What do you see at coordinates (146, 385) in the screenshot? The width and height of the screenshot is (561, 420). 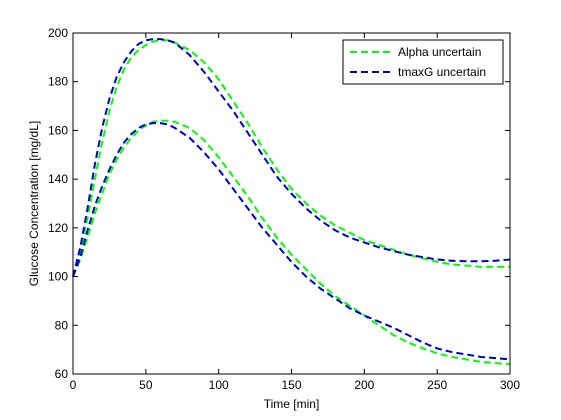 I see `x-tick-label: 50` at bounding box center [146, 385].